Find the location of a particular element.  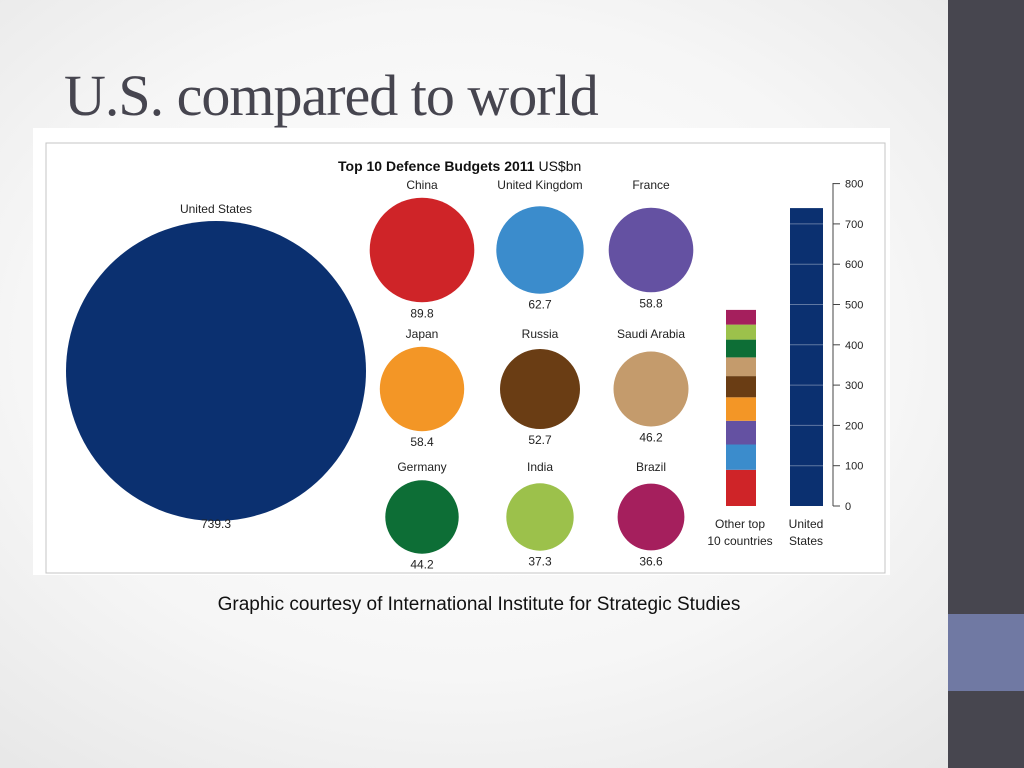

bubble-united-kingdom is located at coordinates (540, 250).